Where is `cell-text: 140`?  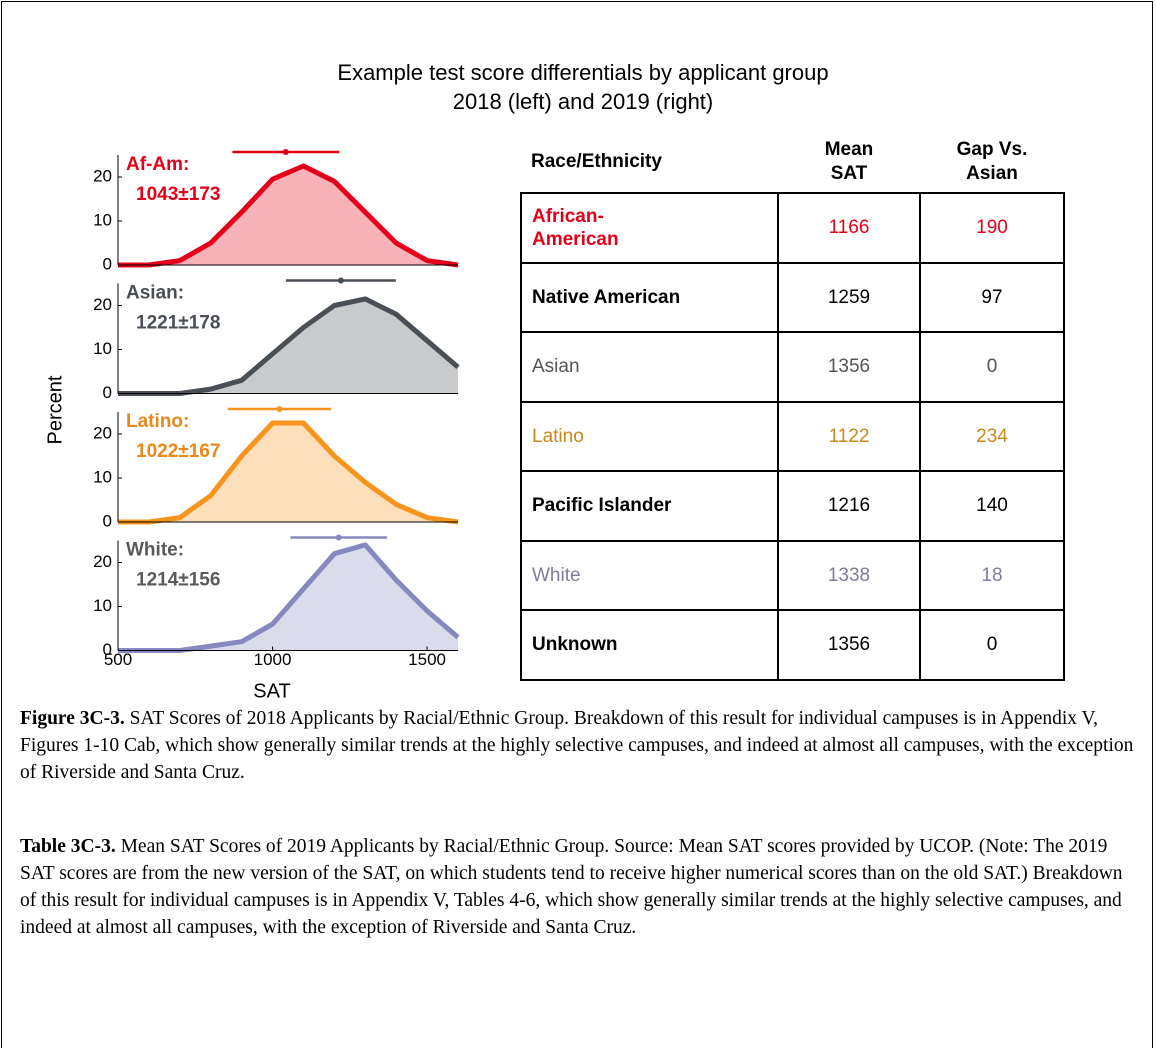
cell-text: 140 is located at coordinates (992, 506).